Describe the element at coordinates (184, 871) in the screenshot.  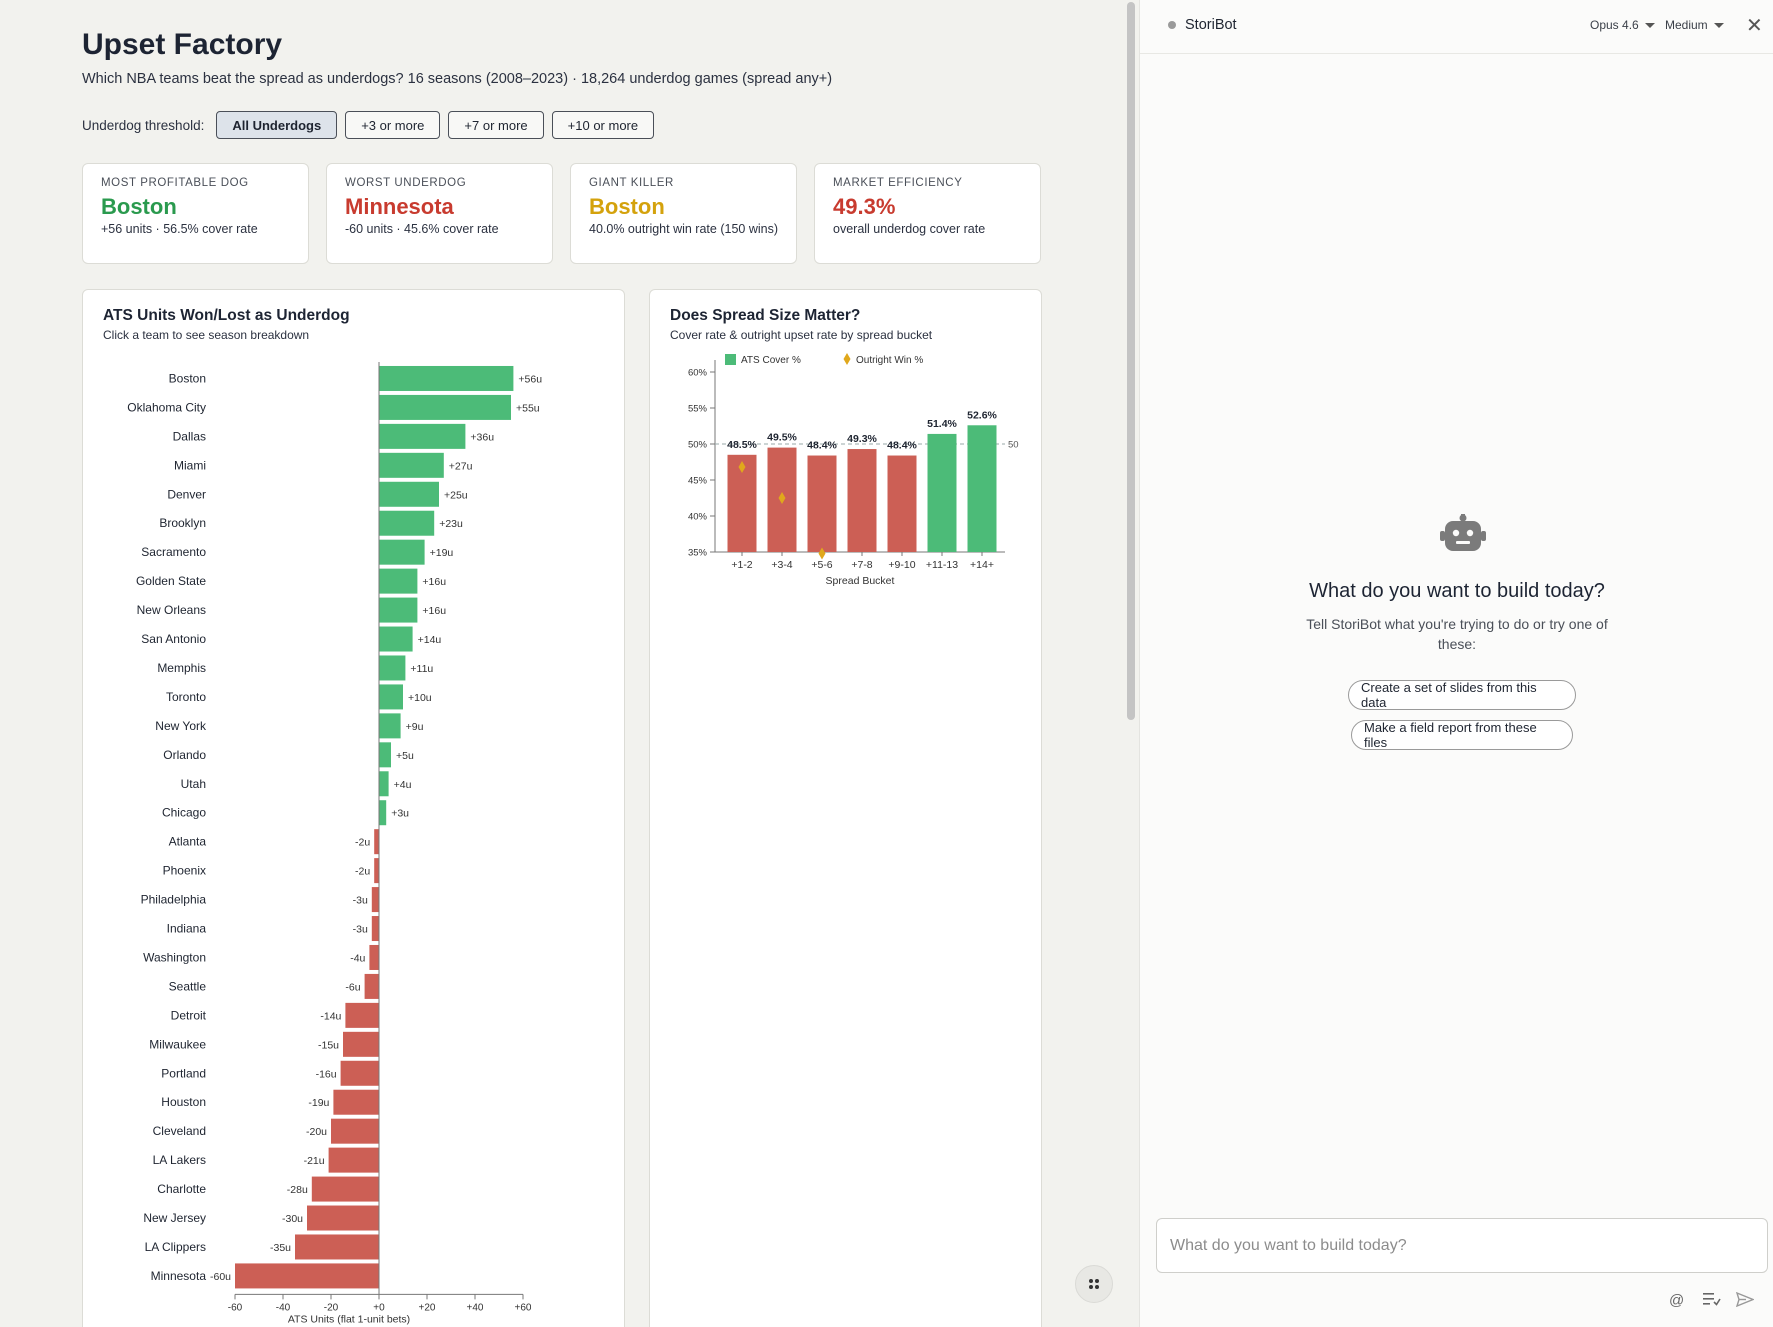
I see `team-label: Phoenix` at that location.